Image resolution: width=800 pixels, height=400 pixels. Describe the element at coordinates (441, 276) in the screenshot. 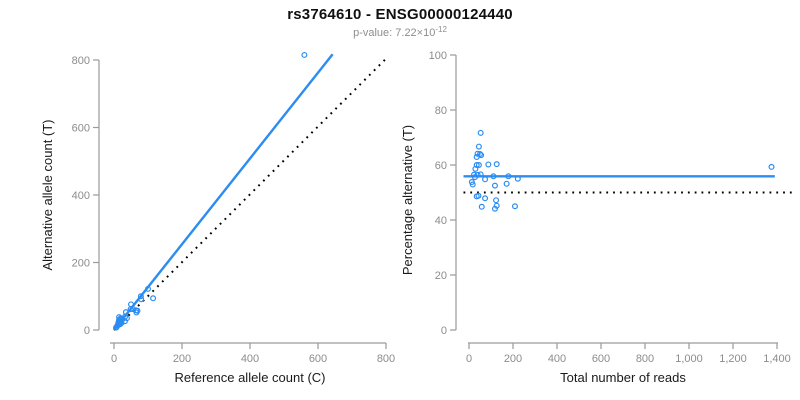

I see `y-tick-label: 20` at that location.